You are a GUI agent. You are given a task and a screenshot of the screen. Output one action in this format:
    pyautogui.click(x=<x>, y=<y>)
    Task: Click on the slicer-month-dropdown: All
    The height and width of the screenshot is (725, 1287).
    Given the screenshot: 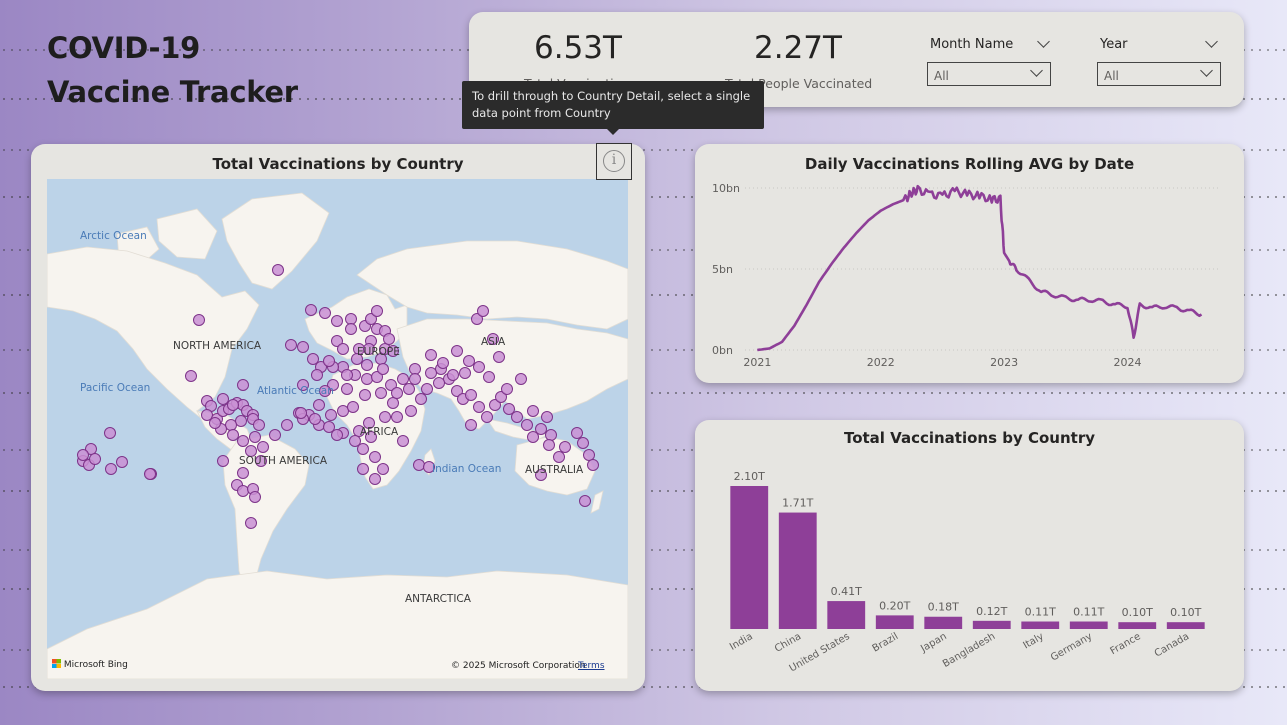 What is the action you would take?
    pyautogui.click(x=989, y=74)
    